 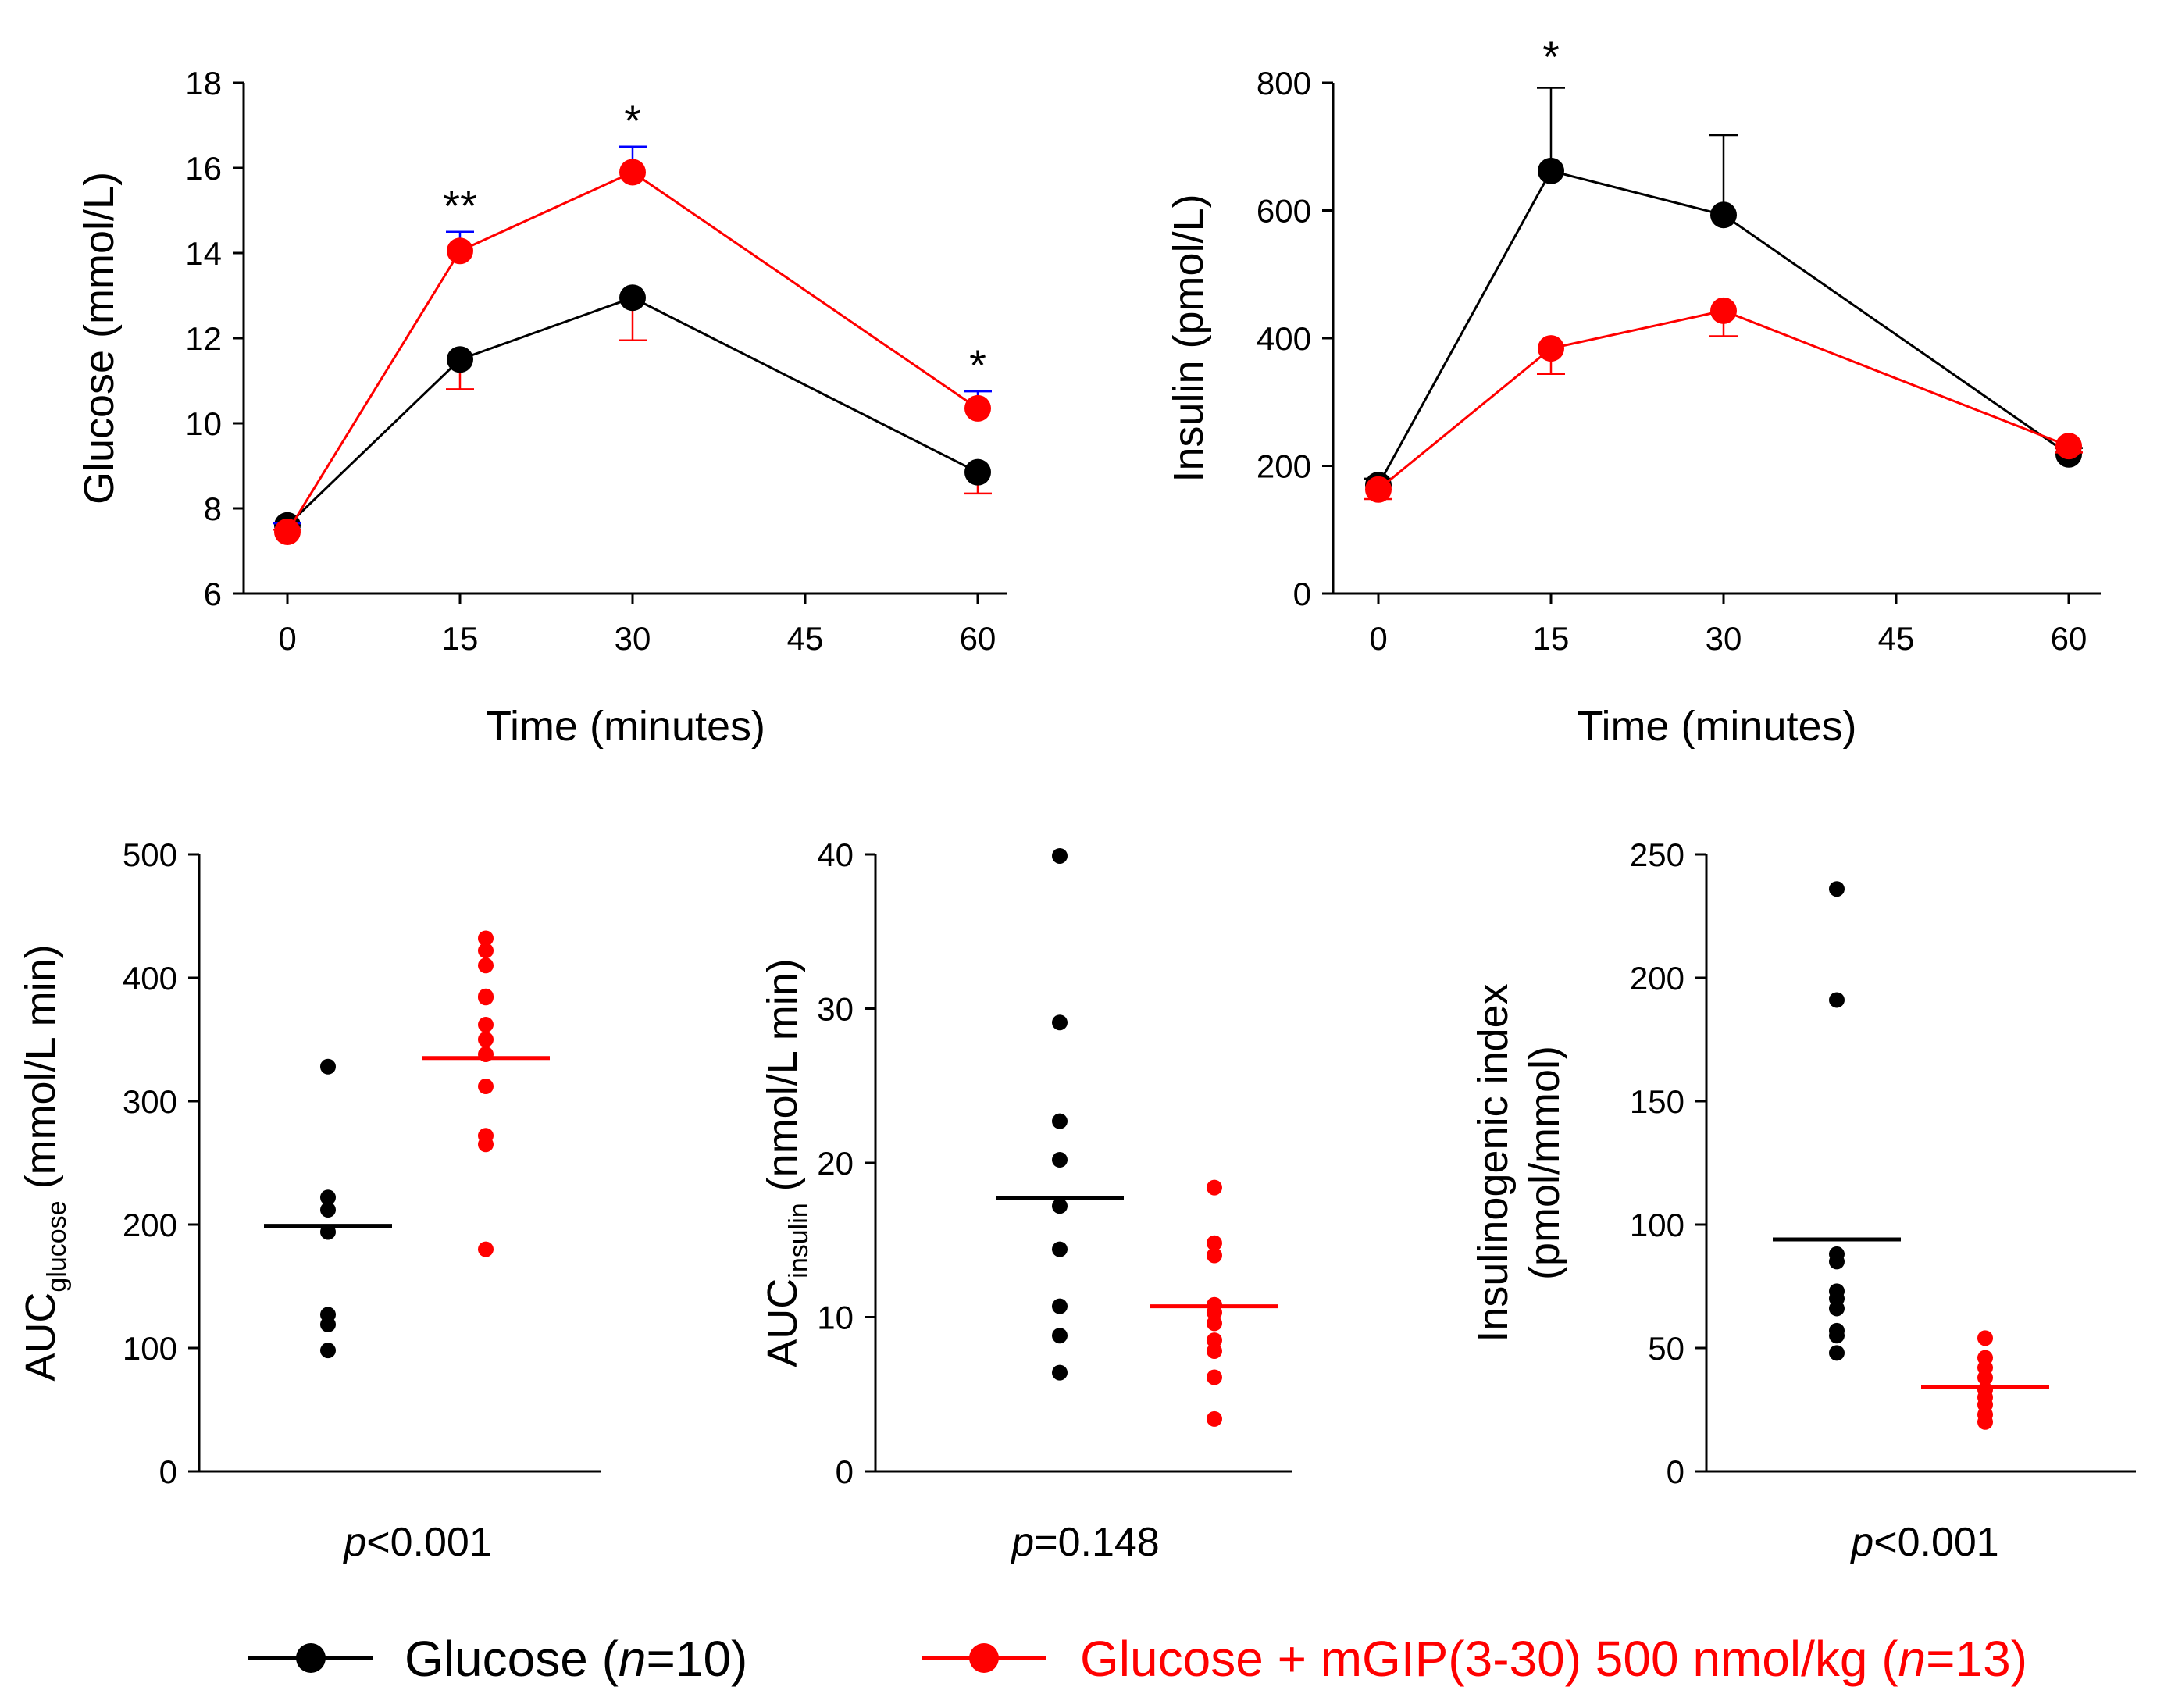 What do you see at coordinates (150, 1101) in the screenshot?
I see `y-tick-label: 300` at bounding box center [150, 1101].